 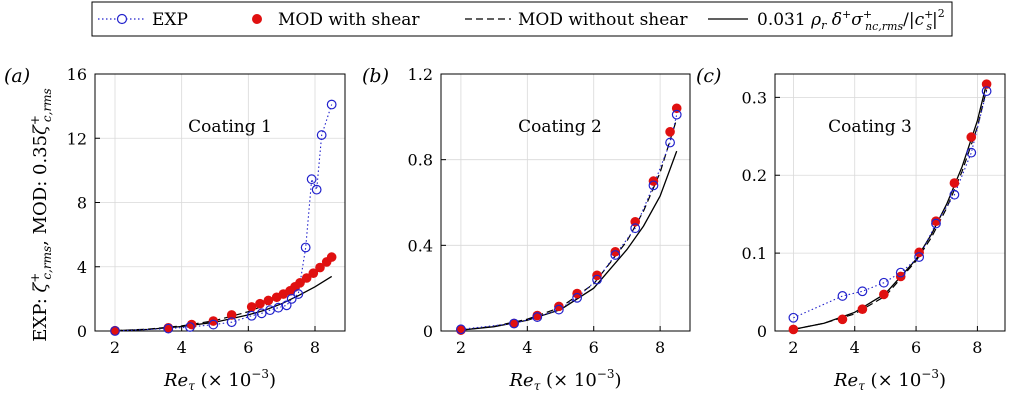 I want to click on legend-frame, so click(x=522, y=19).